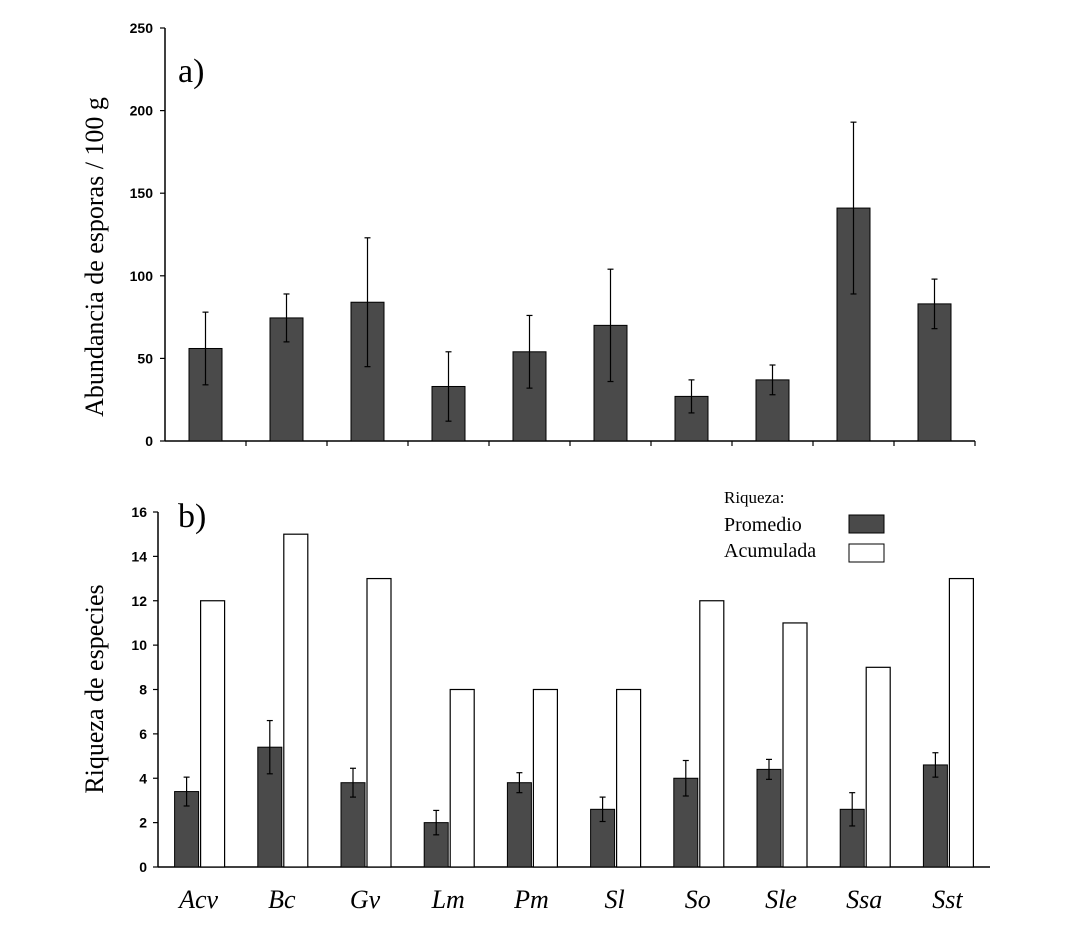 This screenshot has height=931, width=1083. Describe the element at coordinates (795, 745) in the screenshot. I see `bar-acumulada-sle` at that location.